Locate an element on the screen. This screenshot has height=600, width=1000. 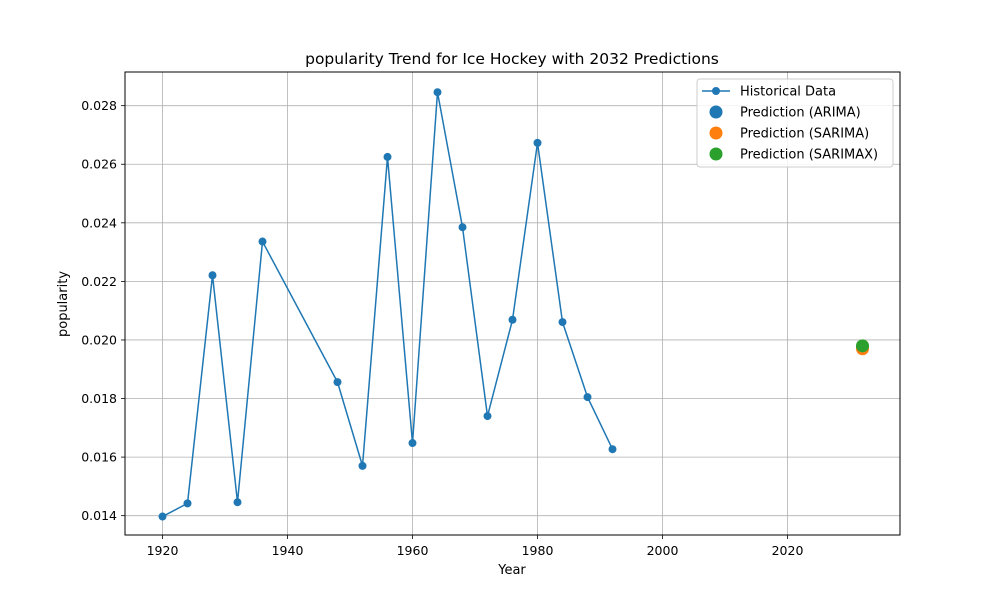
prediction-point is located at coordinates (862, 346).